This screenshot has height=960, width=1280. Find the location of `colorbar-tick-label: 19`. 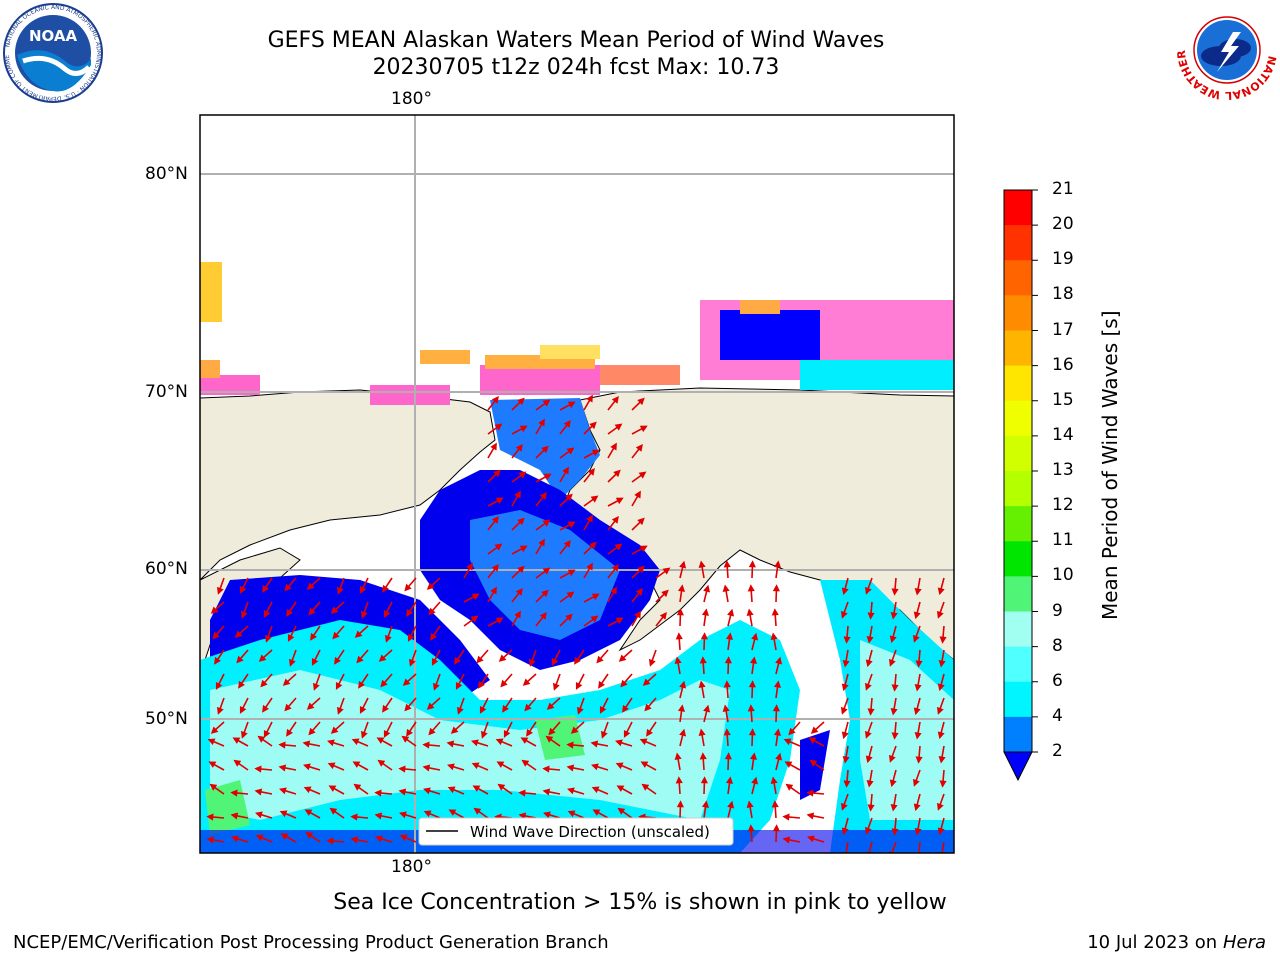

colorbar-tick-label: 19 is located at coordinates (1063, 259).